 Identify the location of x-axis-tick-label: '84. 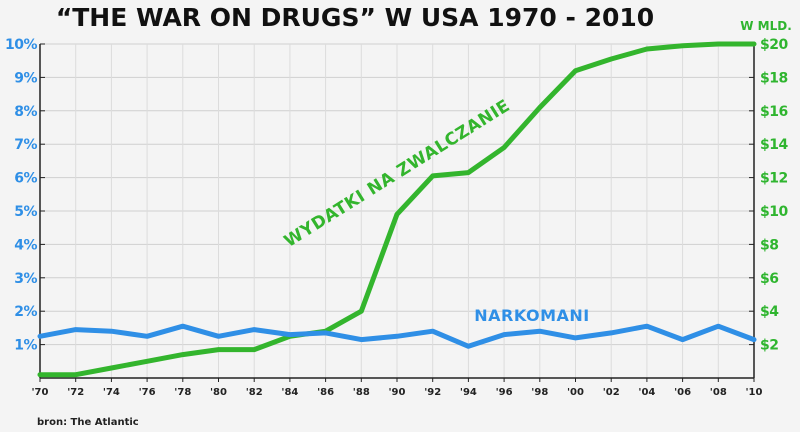
(289, 392).